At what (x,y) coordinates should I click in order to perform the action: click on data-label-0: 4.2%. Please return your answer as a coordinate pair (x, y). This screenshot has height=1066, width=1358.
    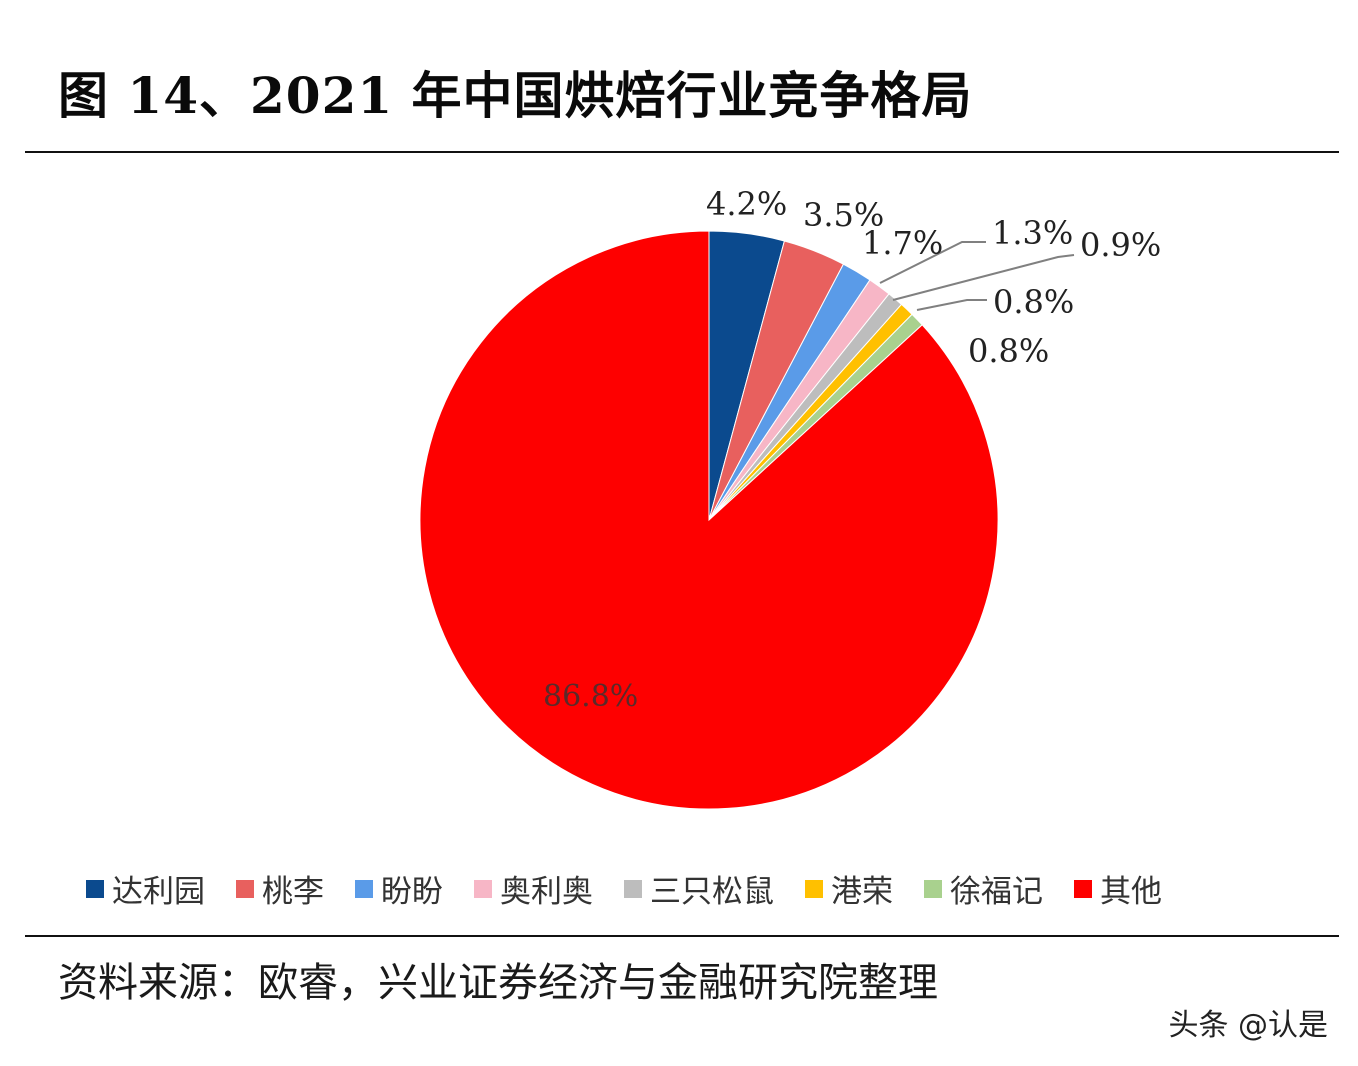
    Looking at the image, I should click on (746, 204).